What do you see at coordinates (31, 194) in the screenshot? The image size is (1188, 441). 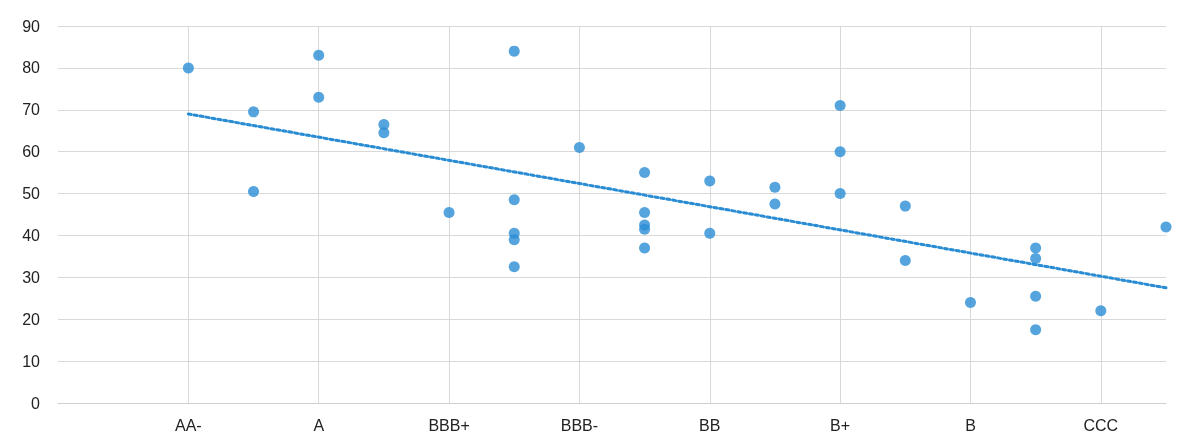 I see `y-tick-label: 50` at bounding box center [31, 194].